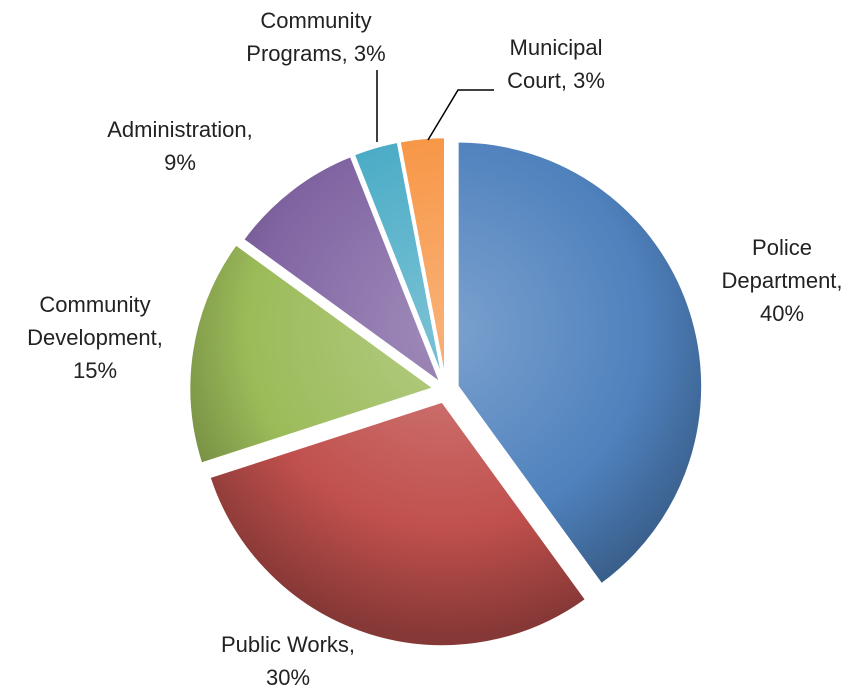 The width and height of the screenshot is (859, 691). I want to click on pie-slice-administration, so click(342, 271).